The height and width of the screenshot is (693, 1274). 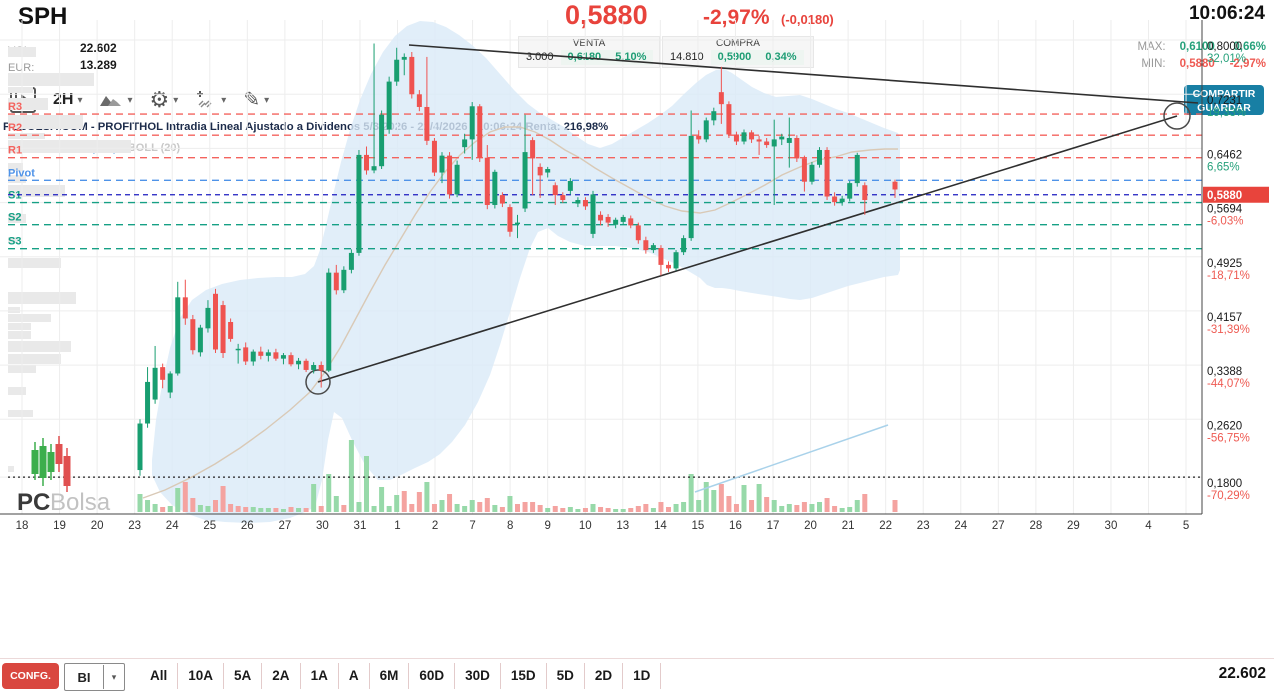 I want to click on x-axis-label: 18, so click(x=22, y=526).